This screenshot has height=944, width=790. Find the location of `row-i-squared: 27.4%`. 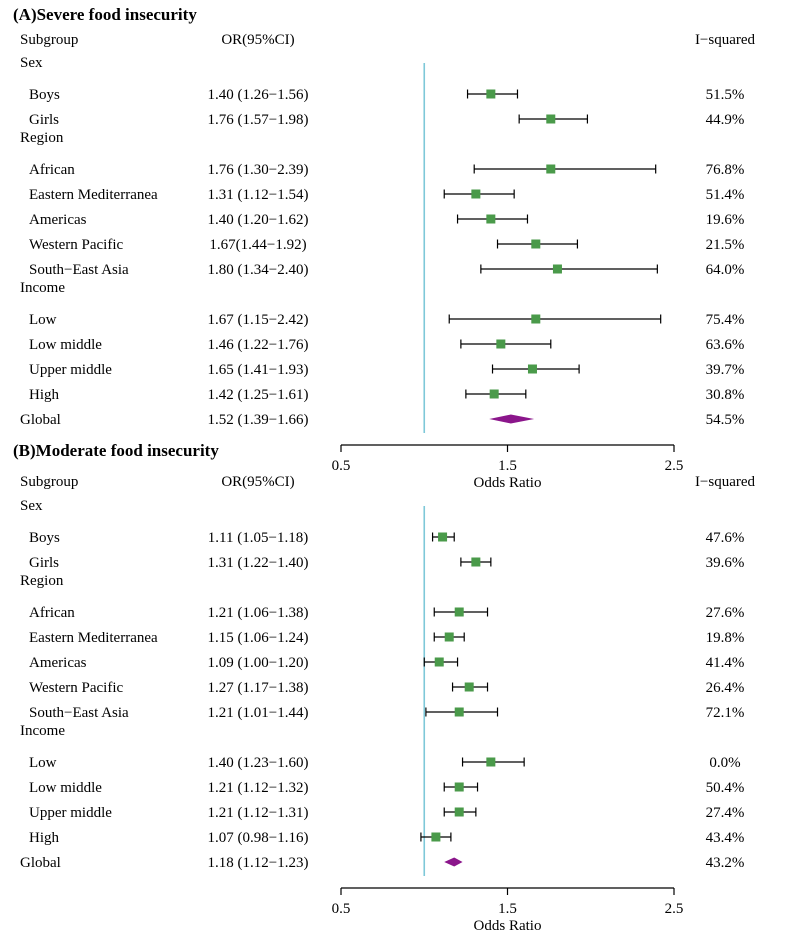

row-i-squared: 27.4% is located at coordinates (725, 813).